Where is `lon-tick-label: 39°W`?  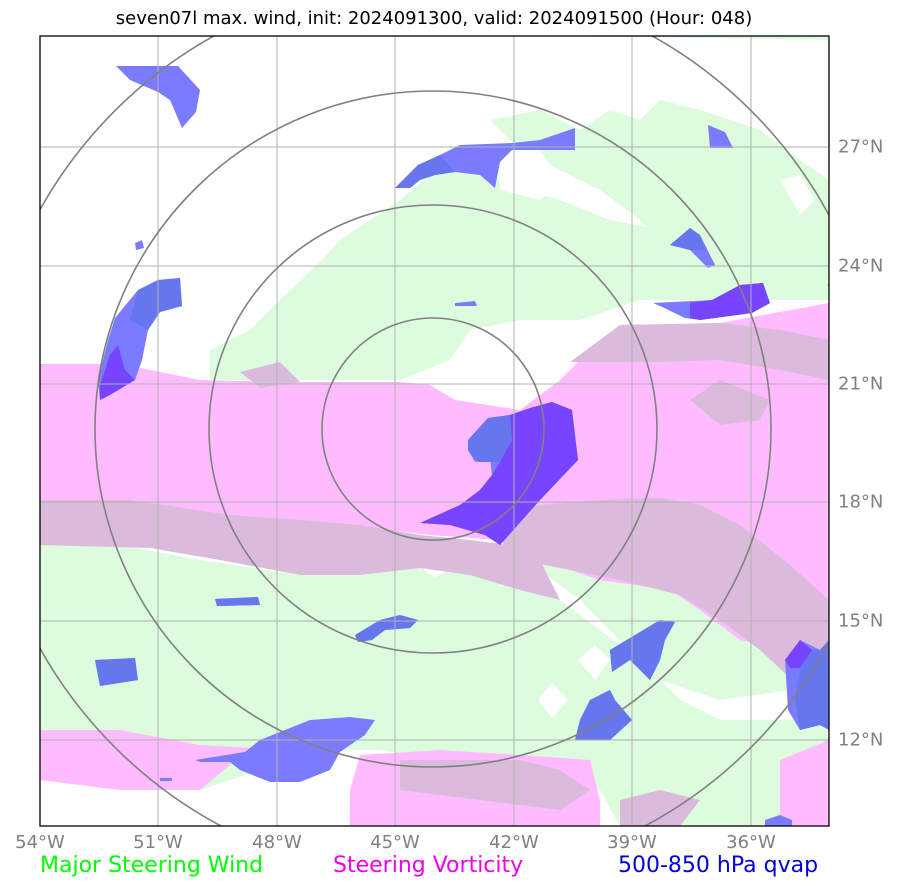
lon-tick-label: 39°W is located at coordinates (632, 842).